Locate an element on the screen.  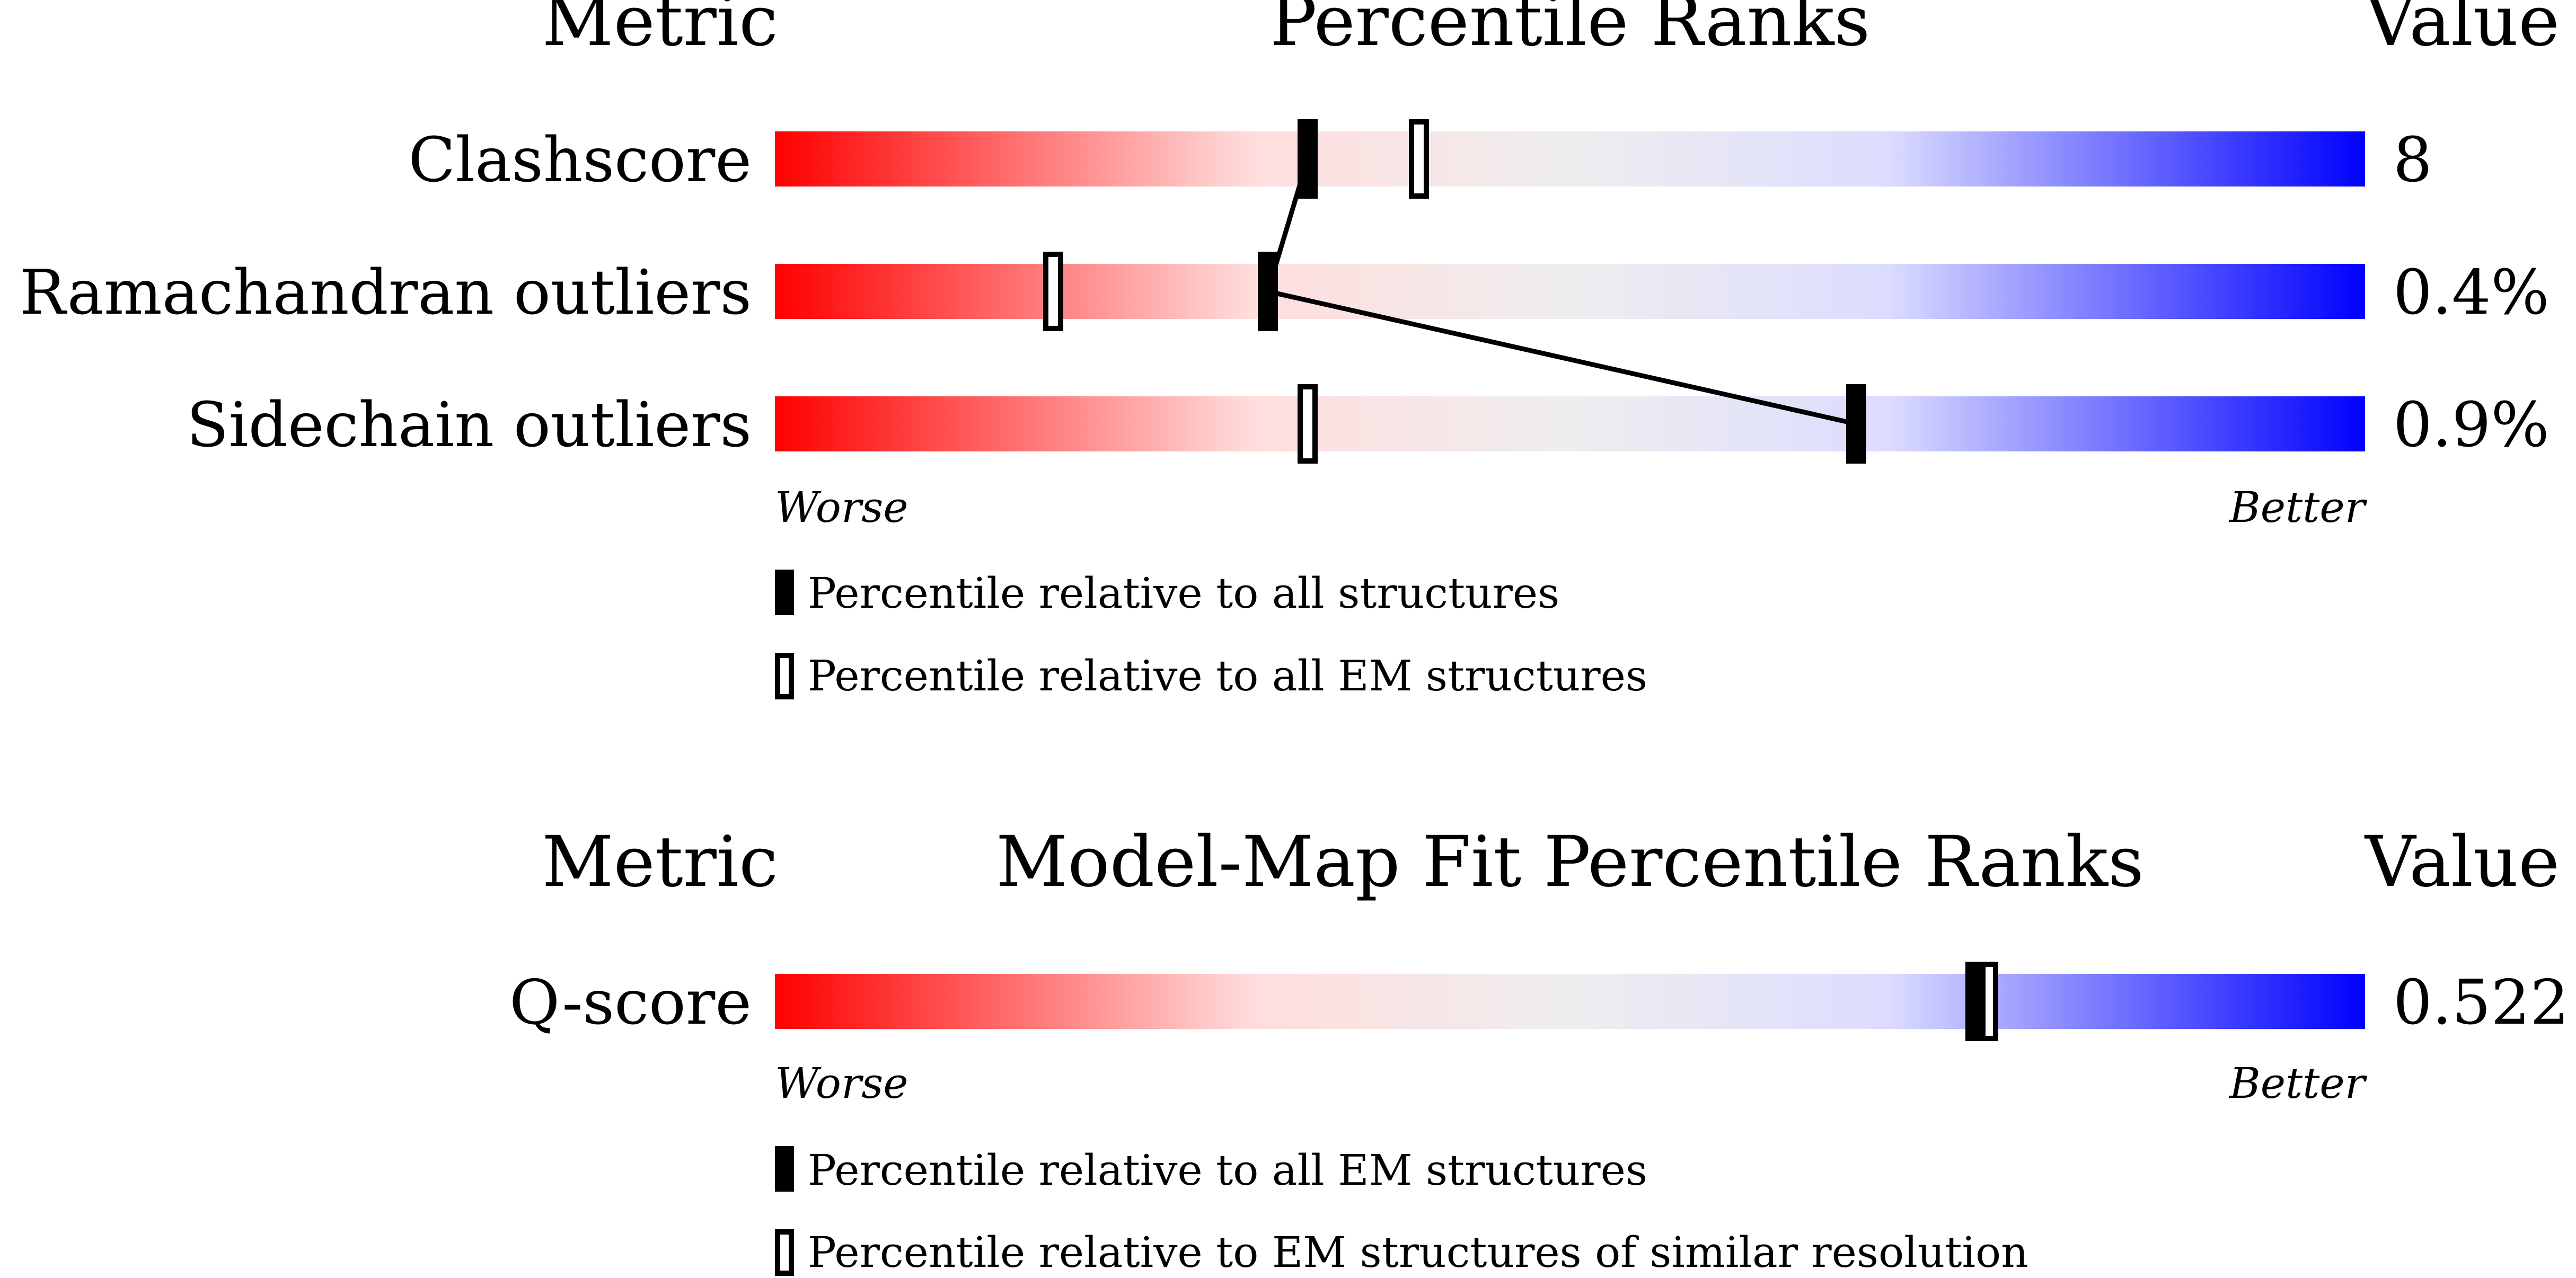
bottom-header-title: Model-Map Fit Percentile Ranks is located at coordinates (1570, 862).